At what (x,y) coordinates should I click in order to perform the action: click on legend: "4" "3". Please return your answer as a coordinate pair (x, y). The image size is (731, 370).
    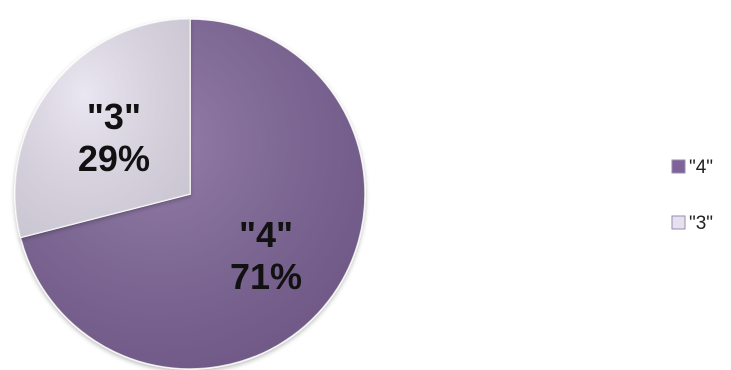
    Looking at the image, I should click on (692, 195).